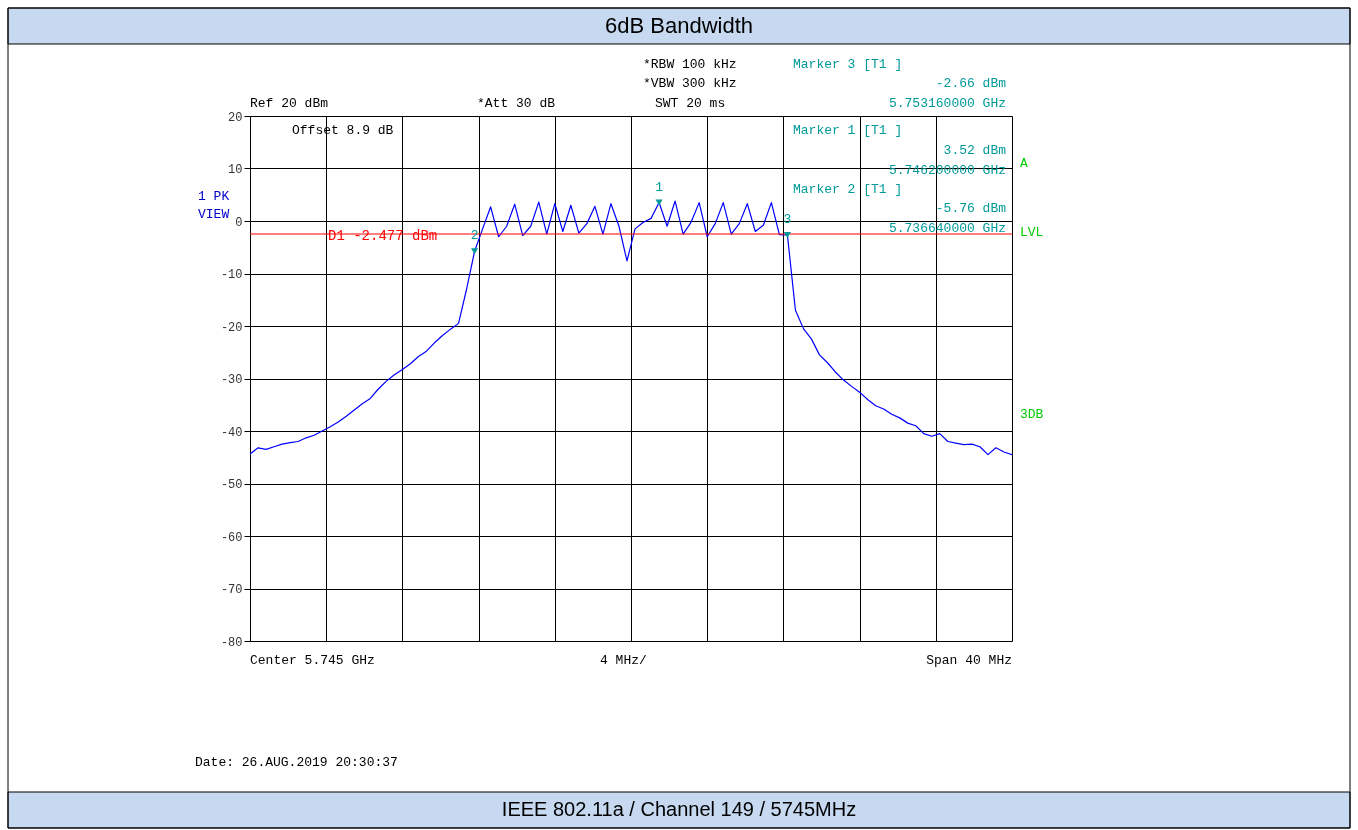 The image size is (1358, 830). Describe the element at coordinates (235, 117) in the screenshot. I see `y-tick-label: 20` at that location.